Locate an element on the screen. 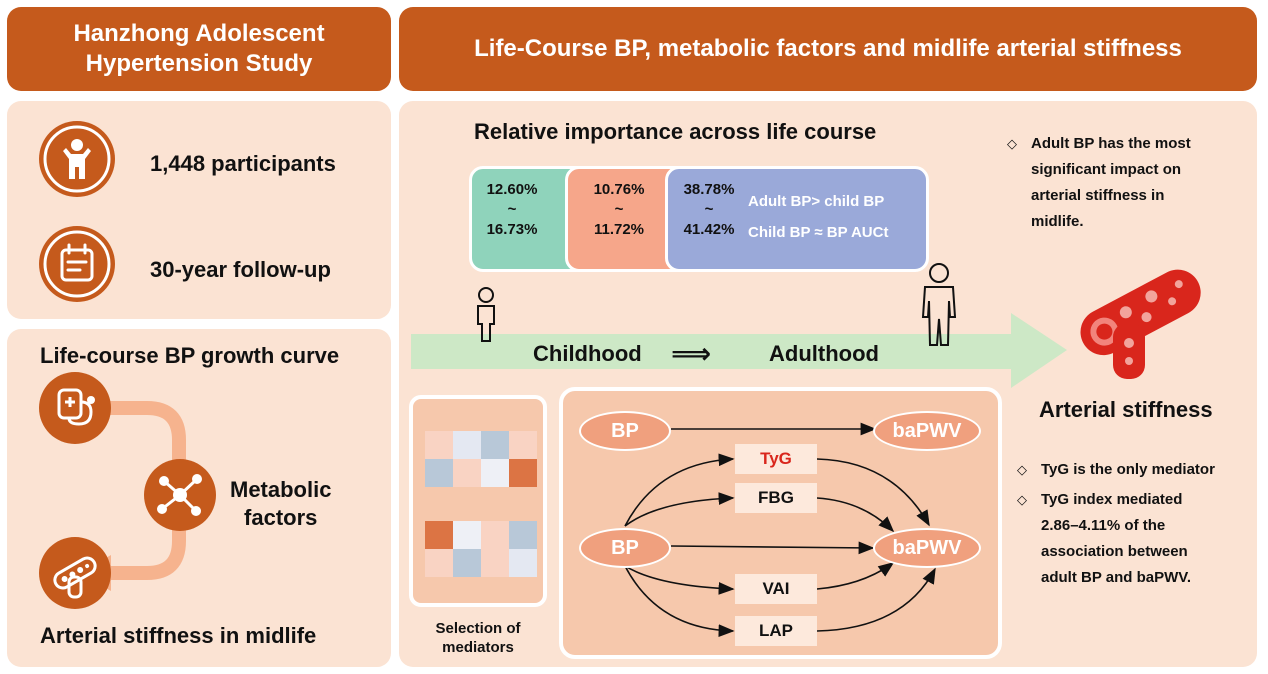 Image resolution: width=1268 pixels, height=674 pixels. study-title-header: Hanzhong Adolescent Hypertension Study is located at coordinates (199, 49).